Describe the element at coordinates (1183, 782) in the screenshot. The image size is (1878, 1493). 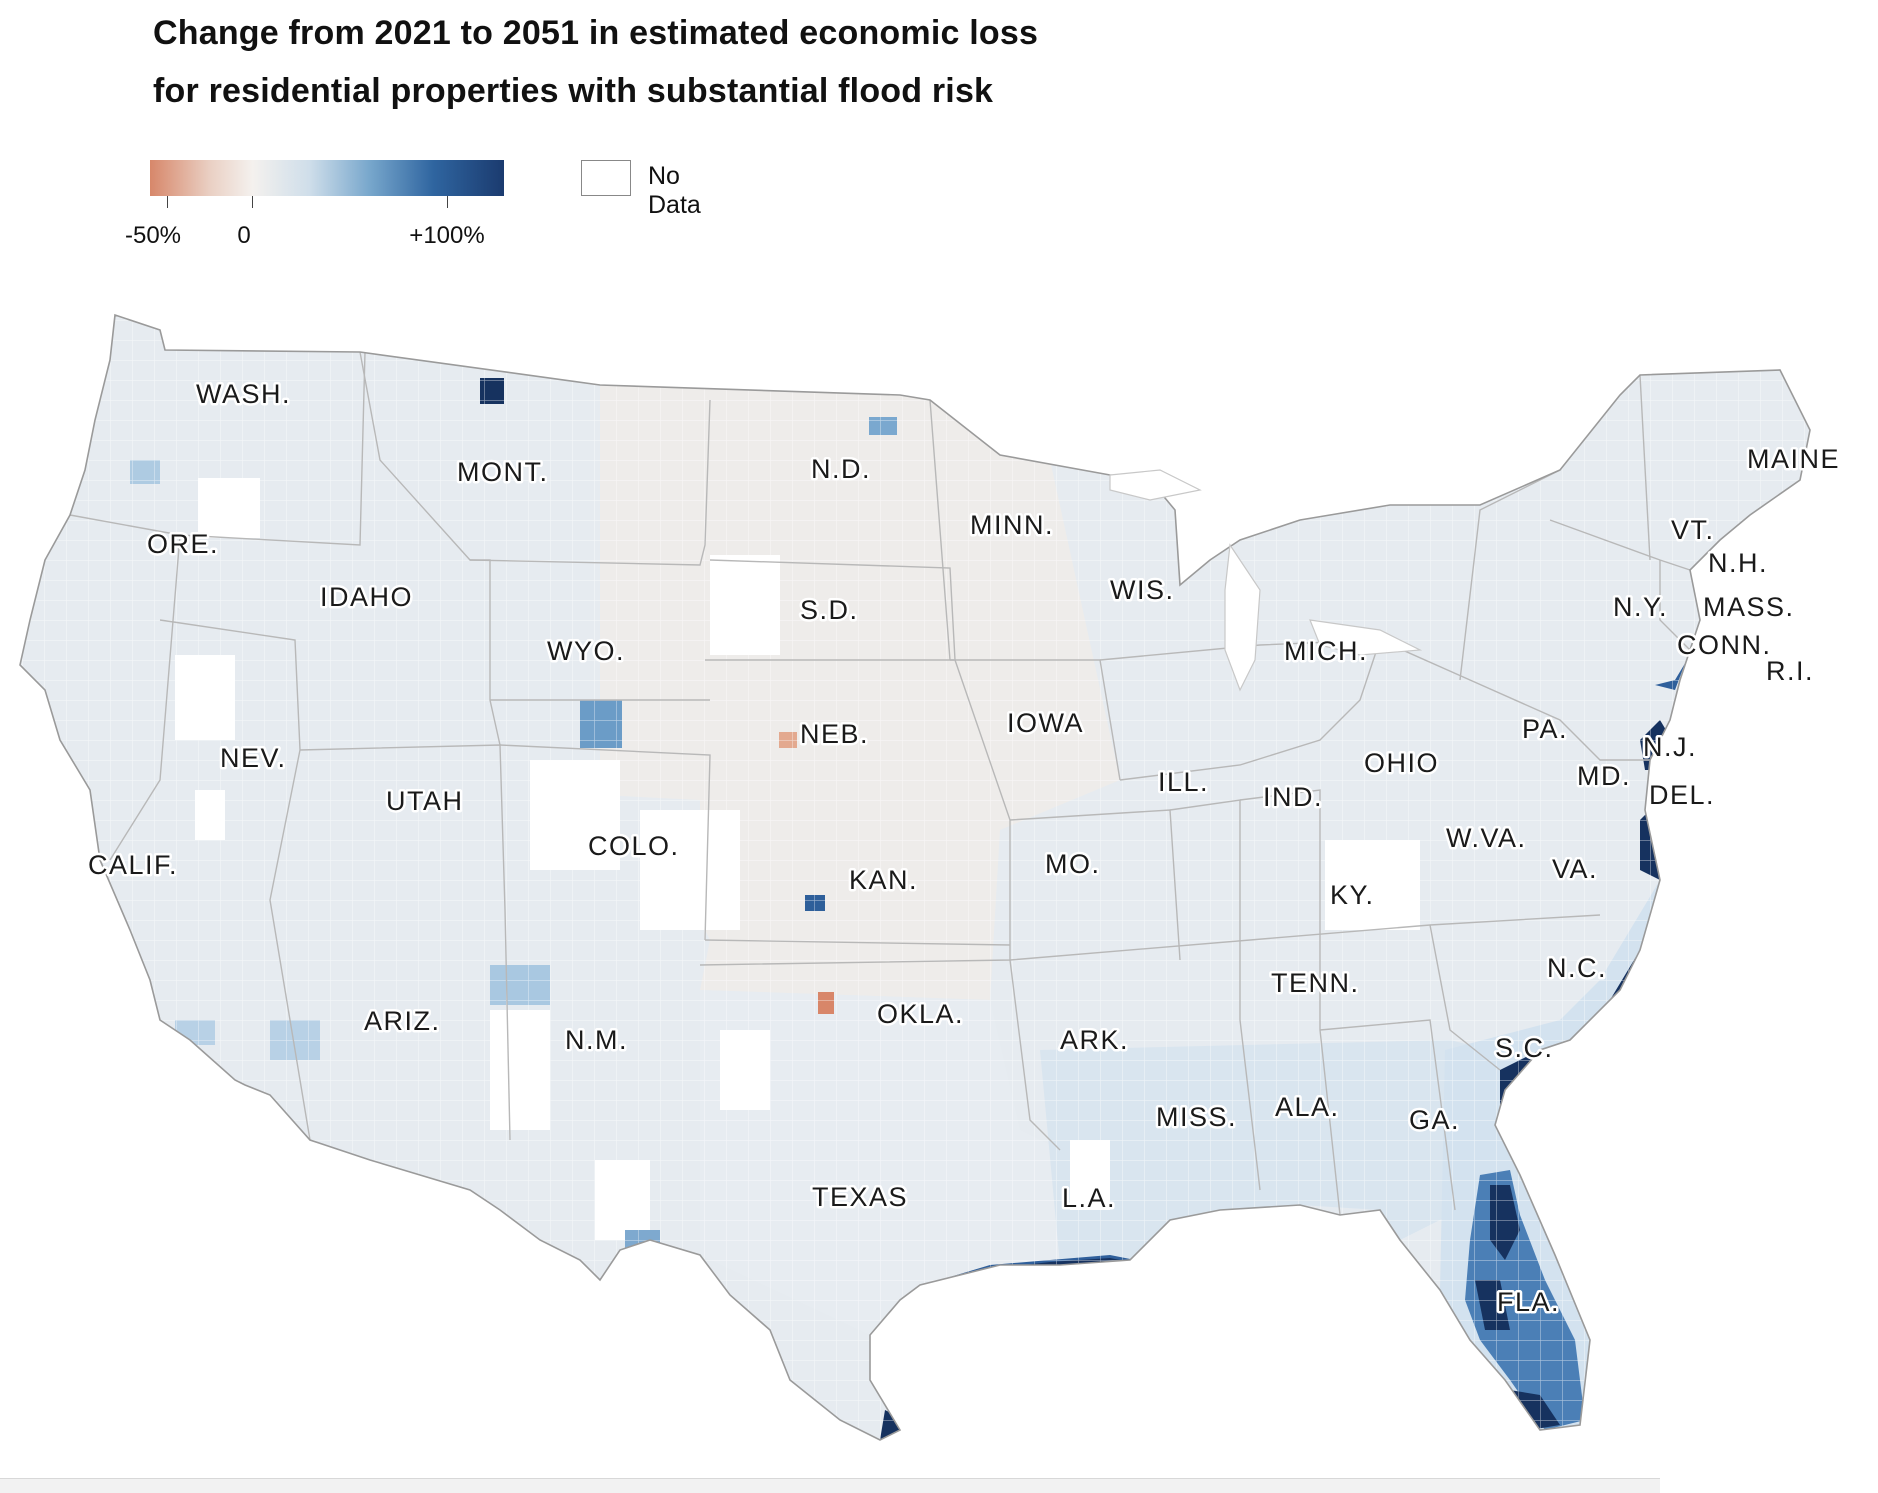
I see `state-label-ill: ILL.` at that location.